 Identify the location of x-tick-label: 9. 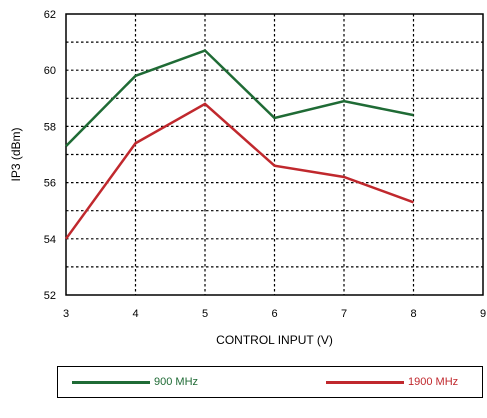
(483, 314).